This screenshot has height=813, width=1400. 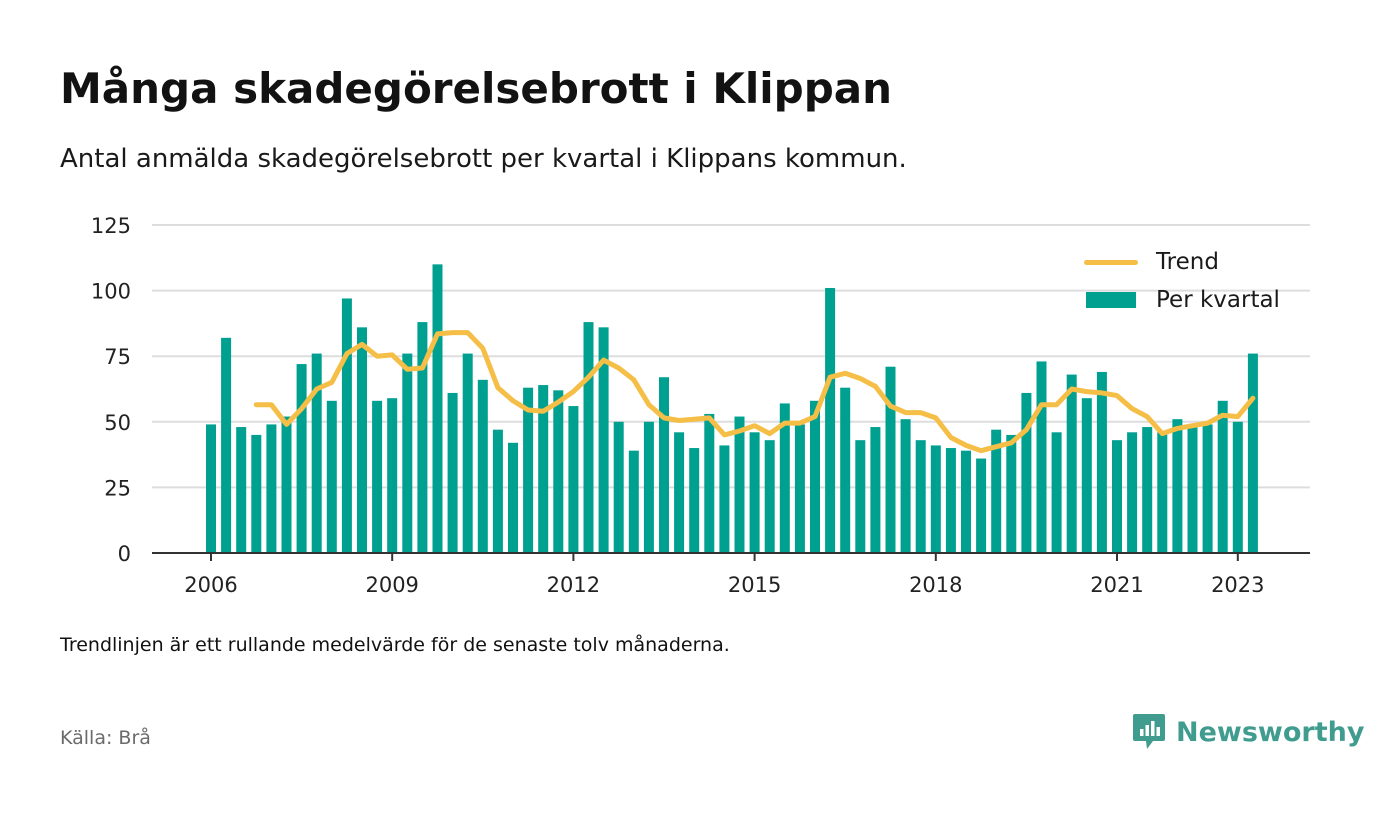 I want to click on y-tick-label: 125, so click(x=111, y=226).